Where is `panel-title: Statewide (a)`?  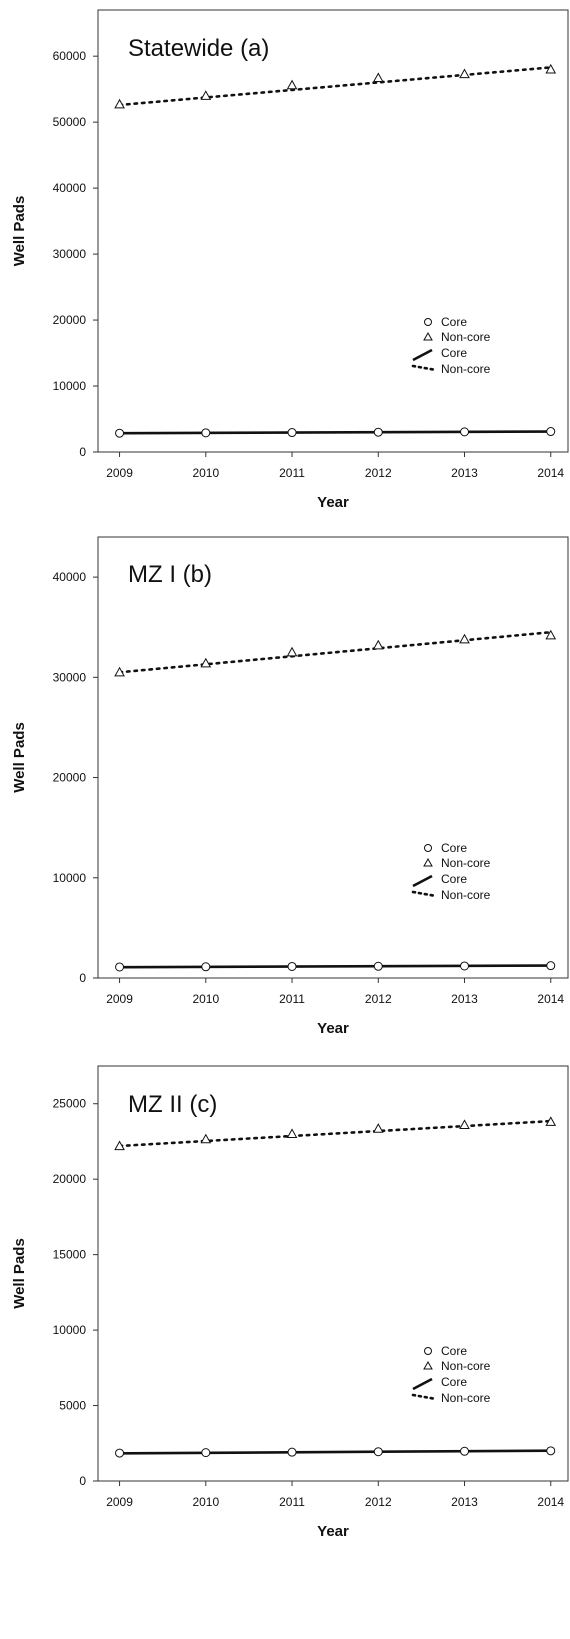
panel-title: Statewide (a) is located at coordinates (198, 48).